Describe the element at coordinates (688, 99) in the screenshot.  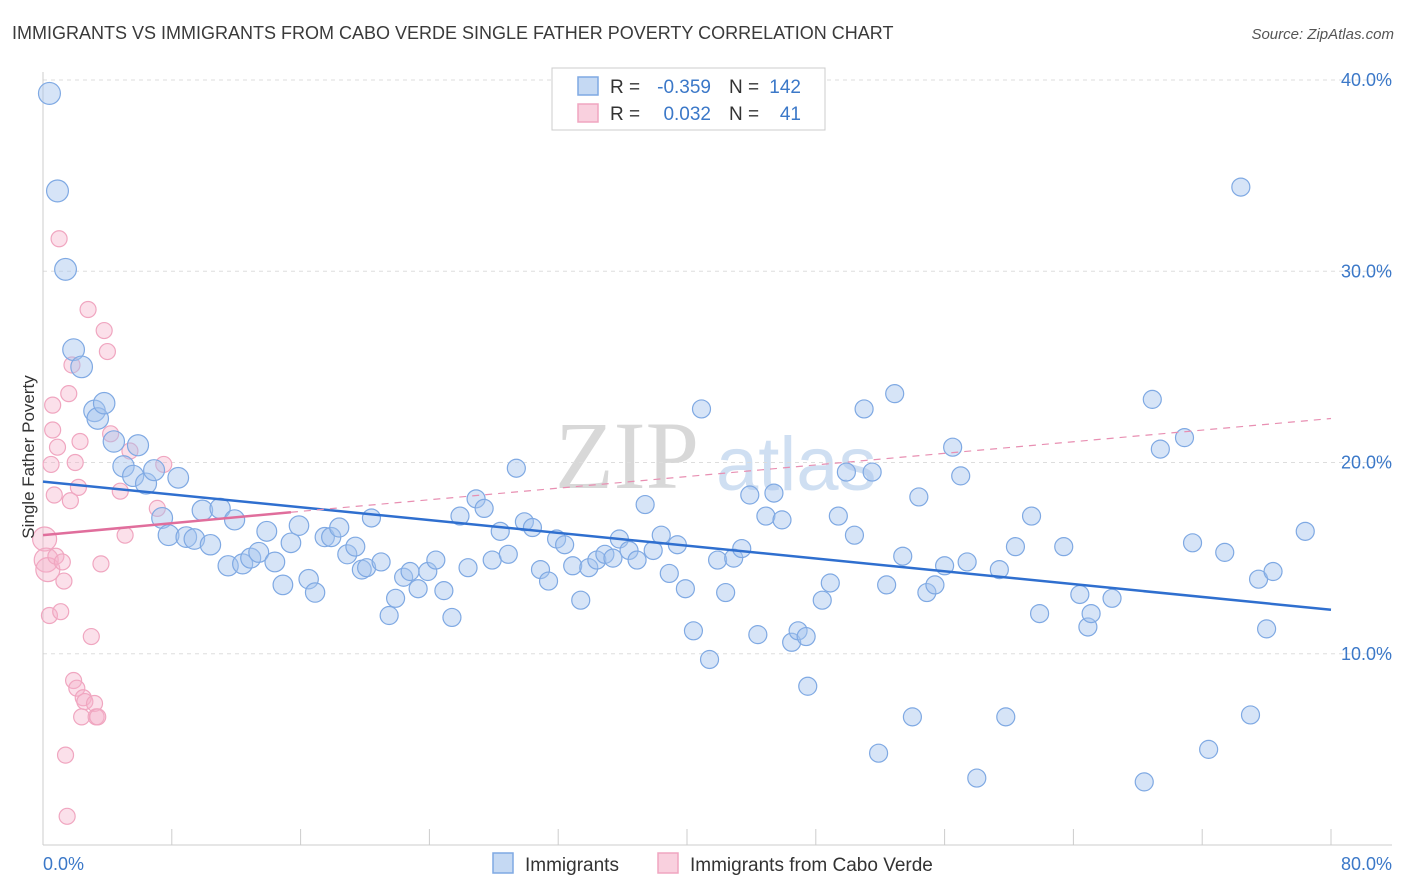
I see `correlation-legend: R = -0.359 N = 142 R = 0.032 N = 41` at that location.